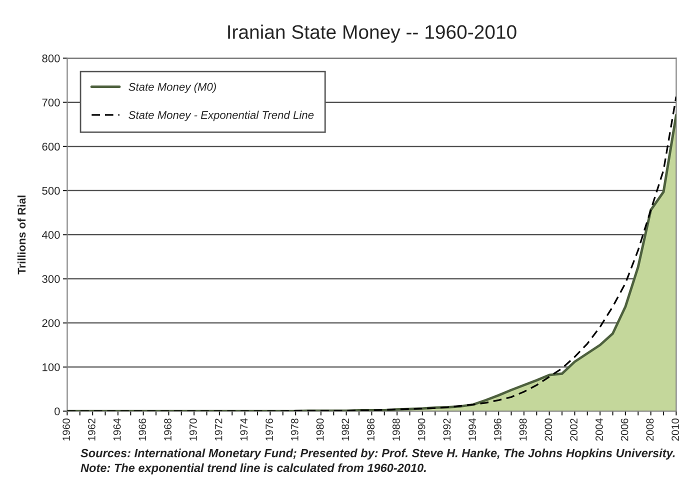 The height and width of the screenshot is (477, 700). What do you see at coordinates (221, 116) in the screenshot?
I see `legend-label: State Money - Exponential Trend Line` at bounding box center [221, 116].